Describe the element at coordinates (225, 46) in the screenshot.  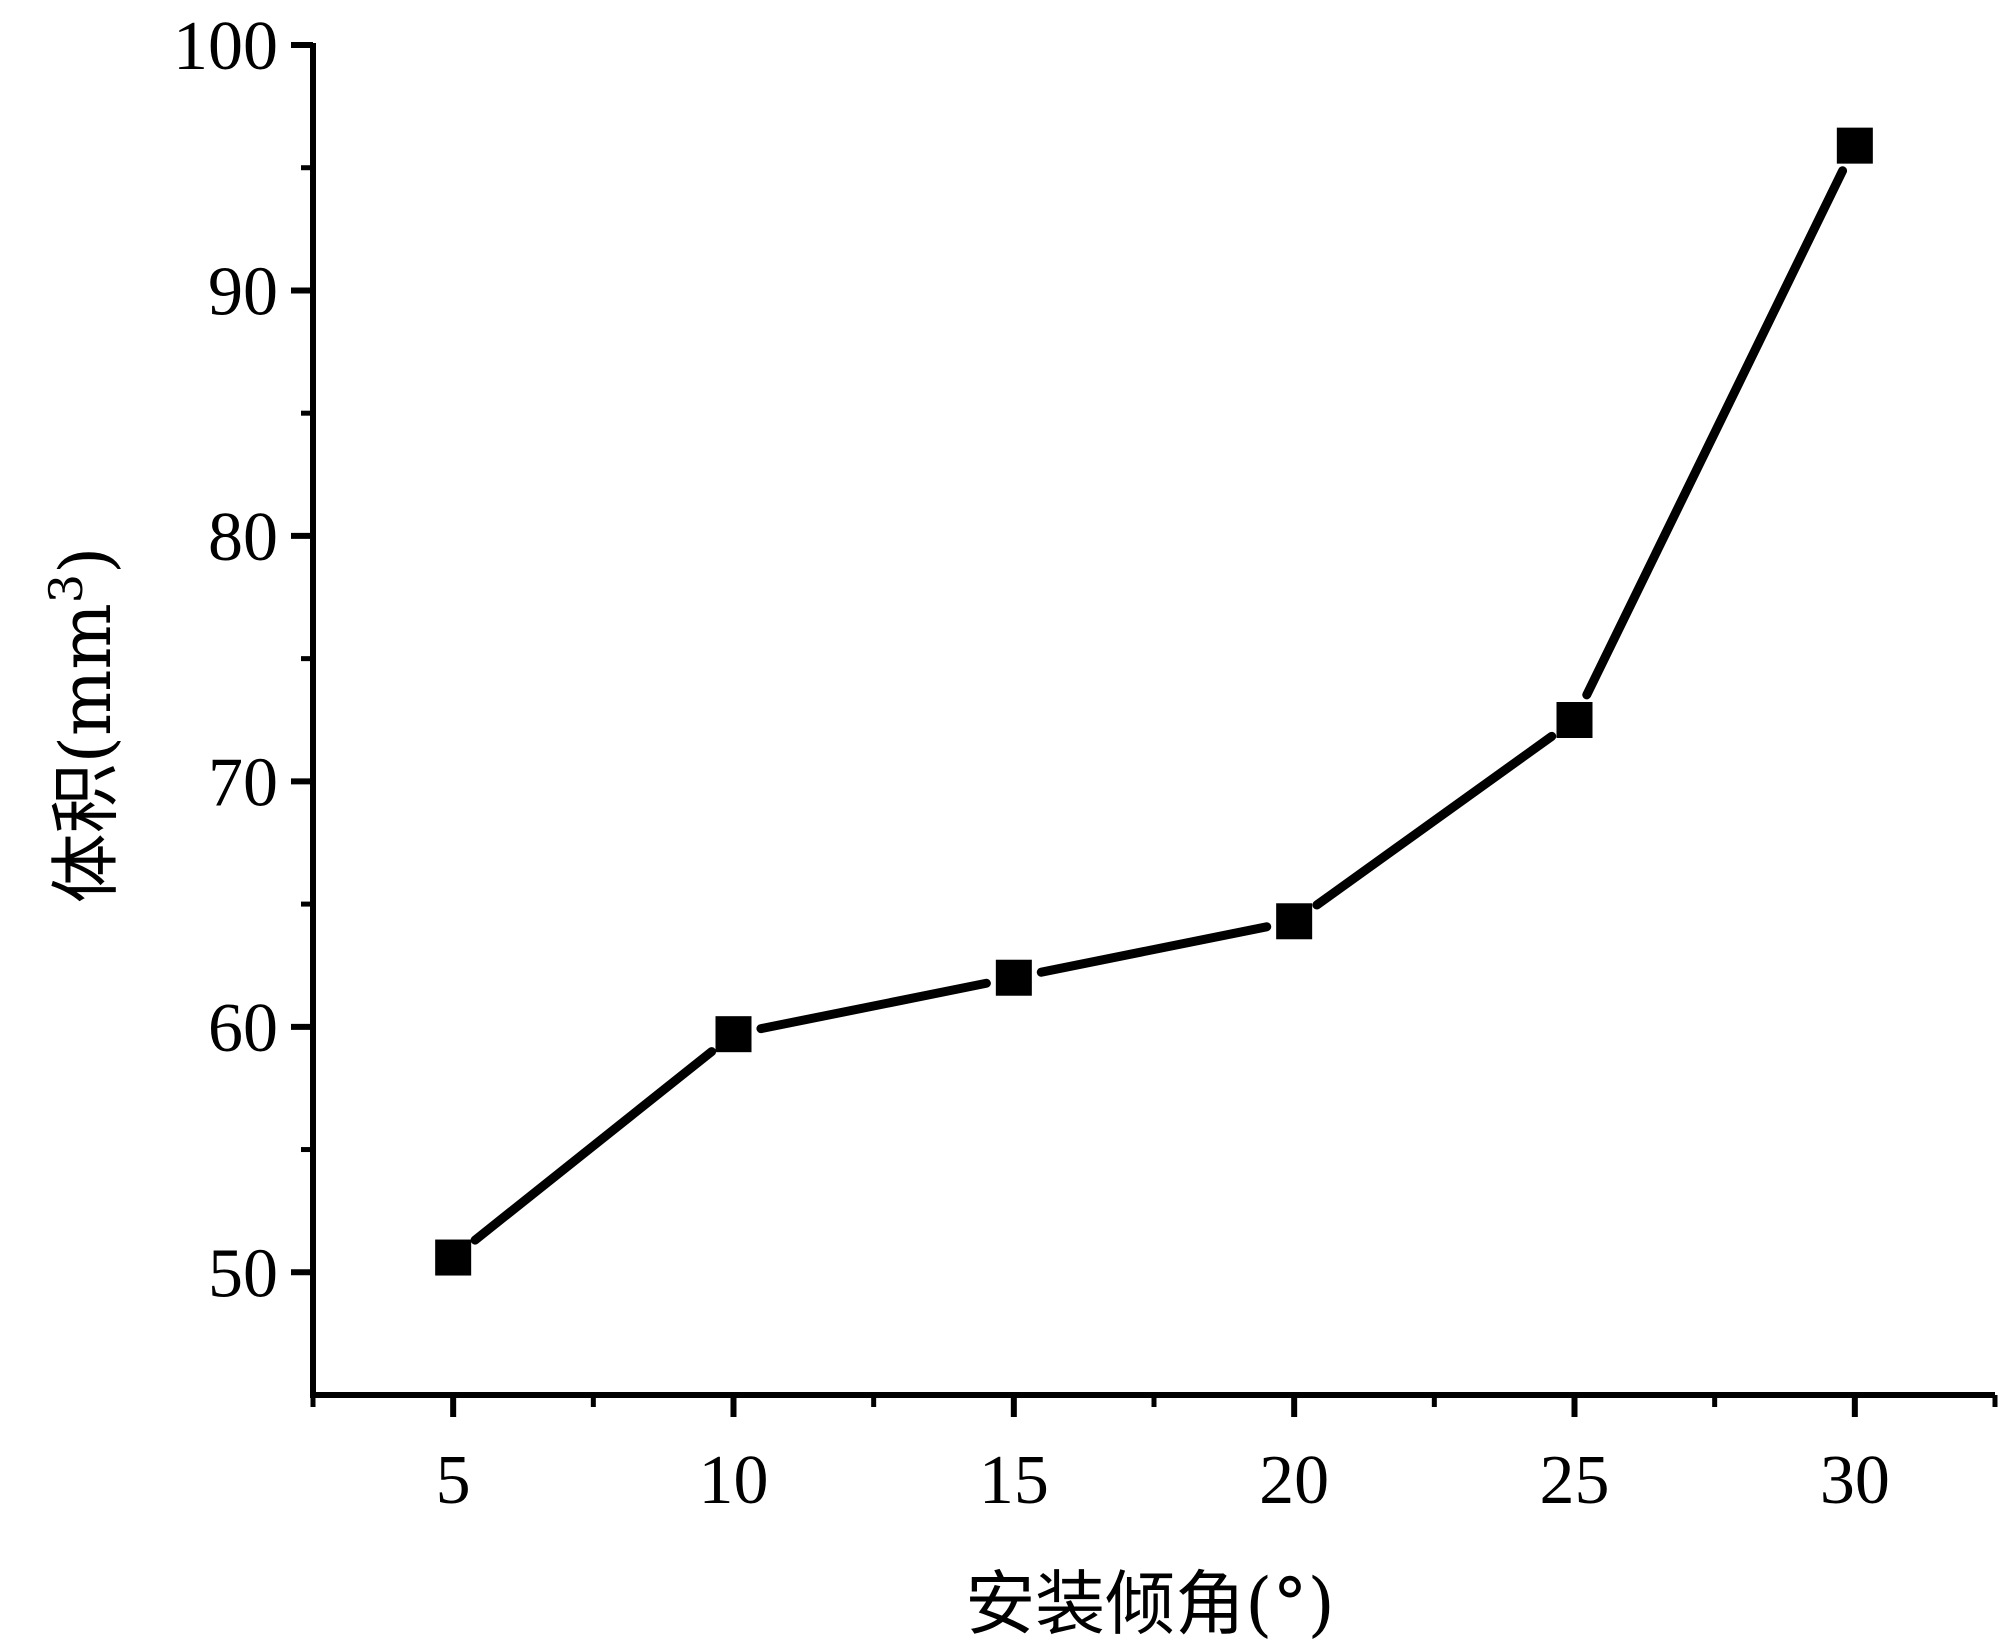
I see `y-tick-label: 100` at that location.